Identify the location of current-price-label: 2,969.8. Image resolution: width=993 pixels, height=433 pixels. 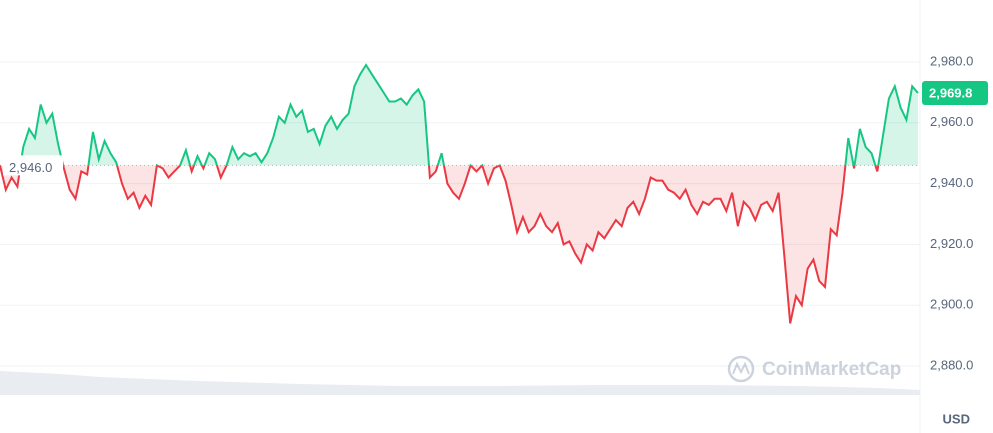
(950, 92).